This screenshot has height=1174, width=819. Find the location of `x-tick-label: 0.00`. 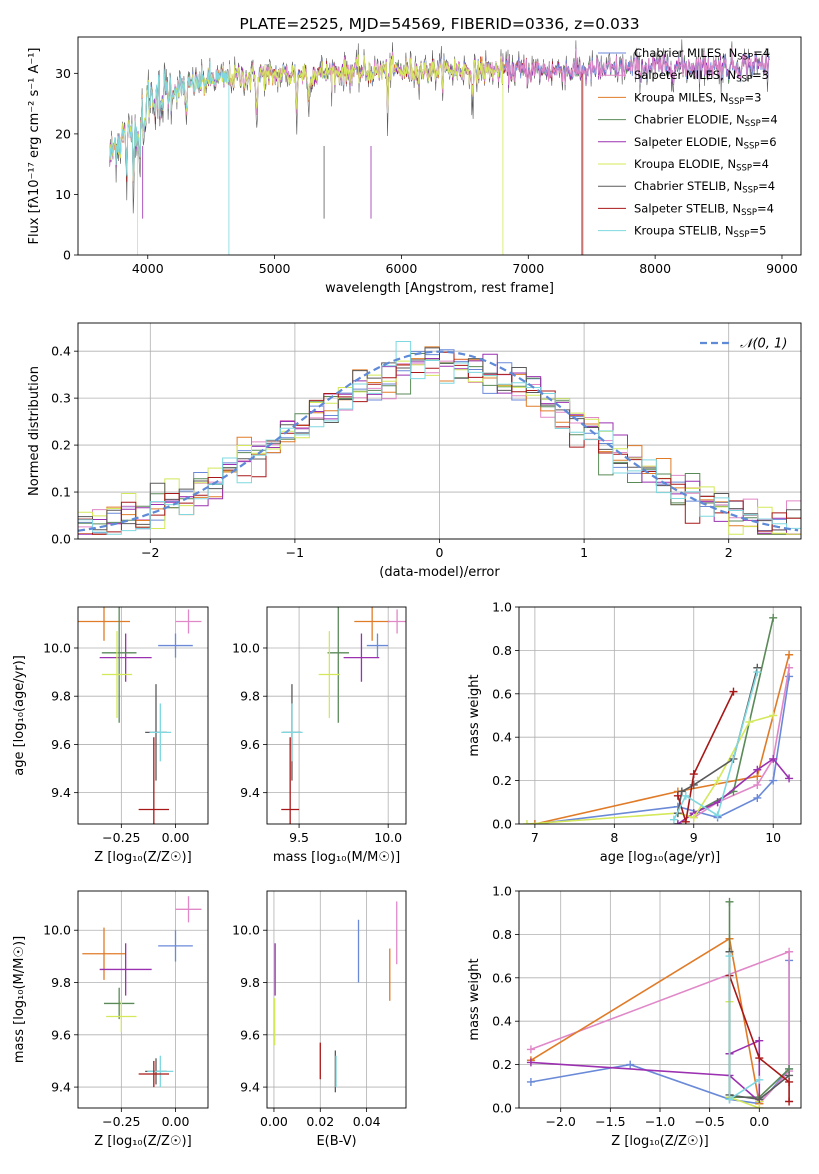

x-tick-label: 0.00 is located at coordinates (176, 837).